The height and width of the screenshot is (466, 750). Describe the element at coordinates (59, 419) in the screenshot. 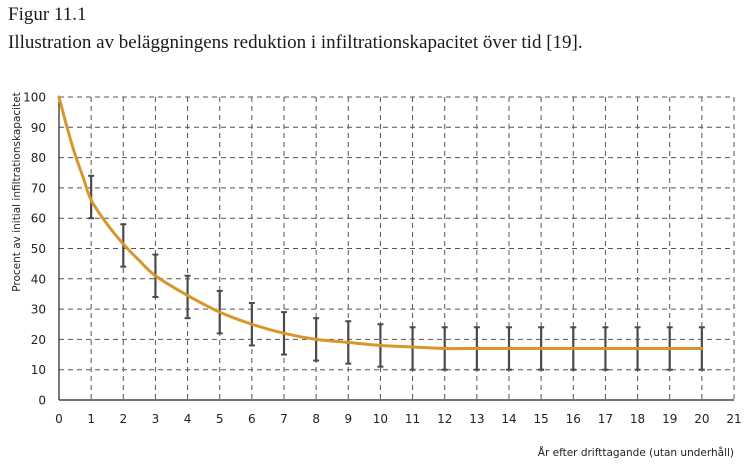

I see `x-tick-label: 0` at that location.